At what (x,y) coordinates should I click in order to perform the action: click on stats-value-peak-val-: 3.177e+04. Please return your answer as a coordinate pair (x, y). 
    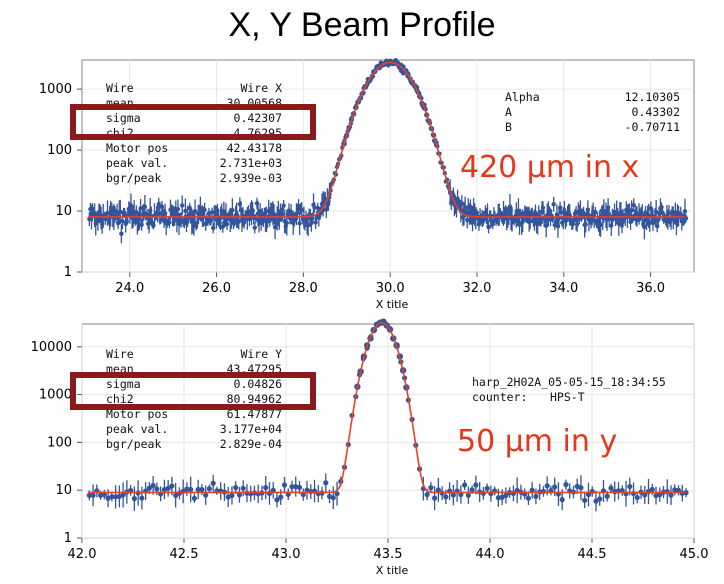
    Looking at the image, I should click on (251, 429).